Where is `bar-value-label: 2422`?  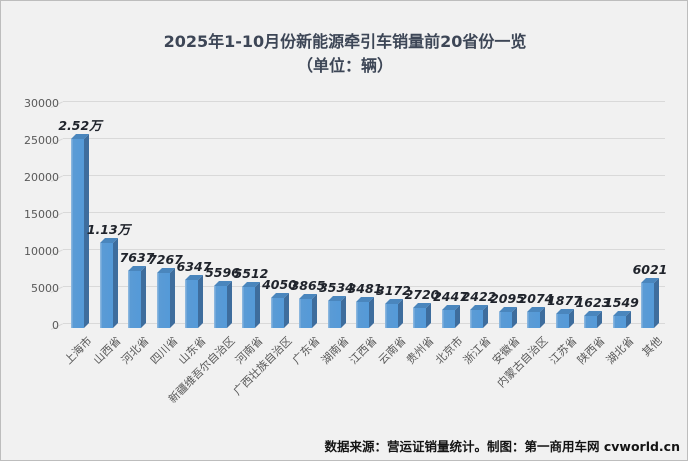
bar-value-label: 2422 is located at coordinates (479, 296).